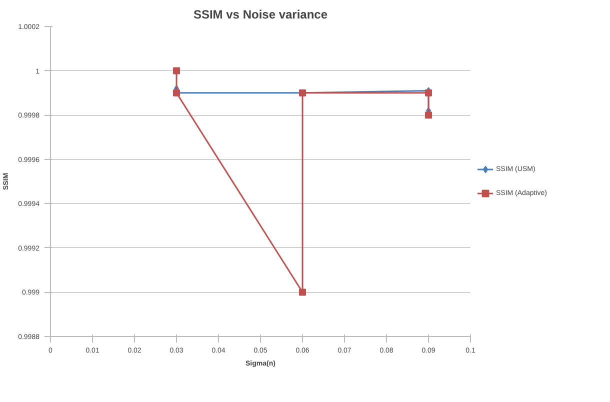 The width and height of the screenshot is (610, 402). Describe the element at coordinates (260, 15) in the screenshot. I see `chart-title: SSIM vs Noise variance` at that location.